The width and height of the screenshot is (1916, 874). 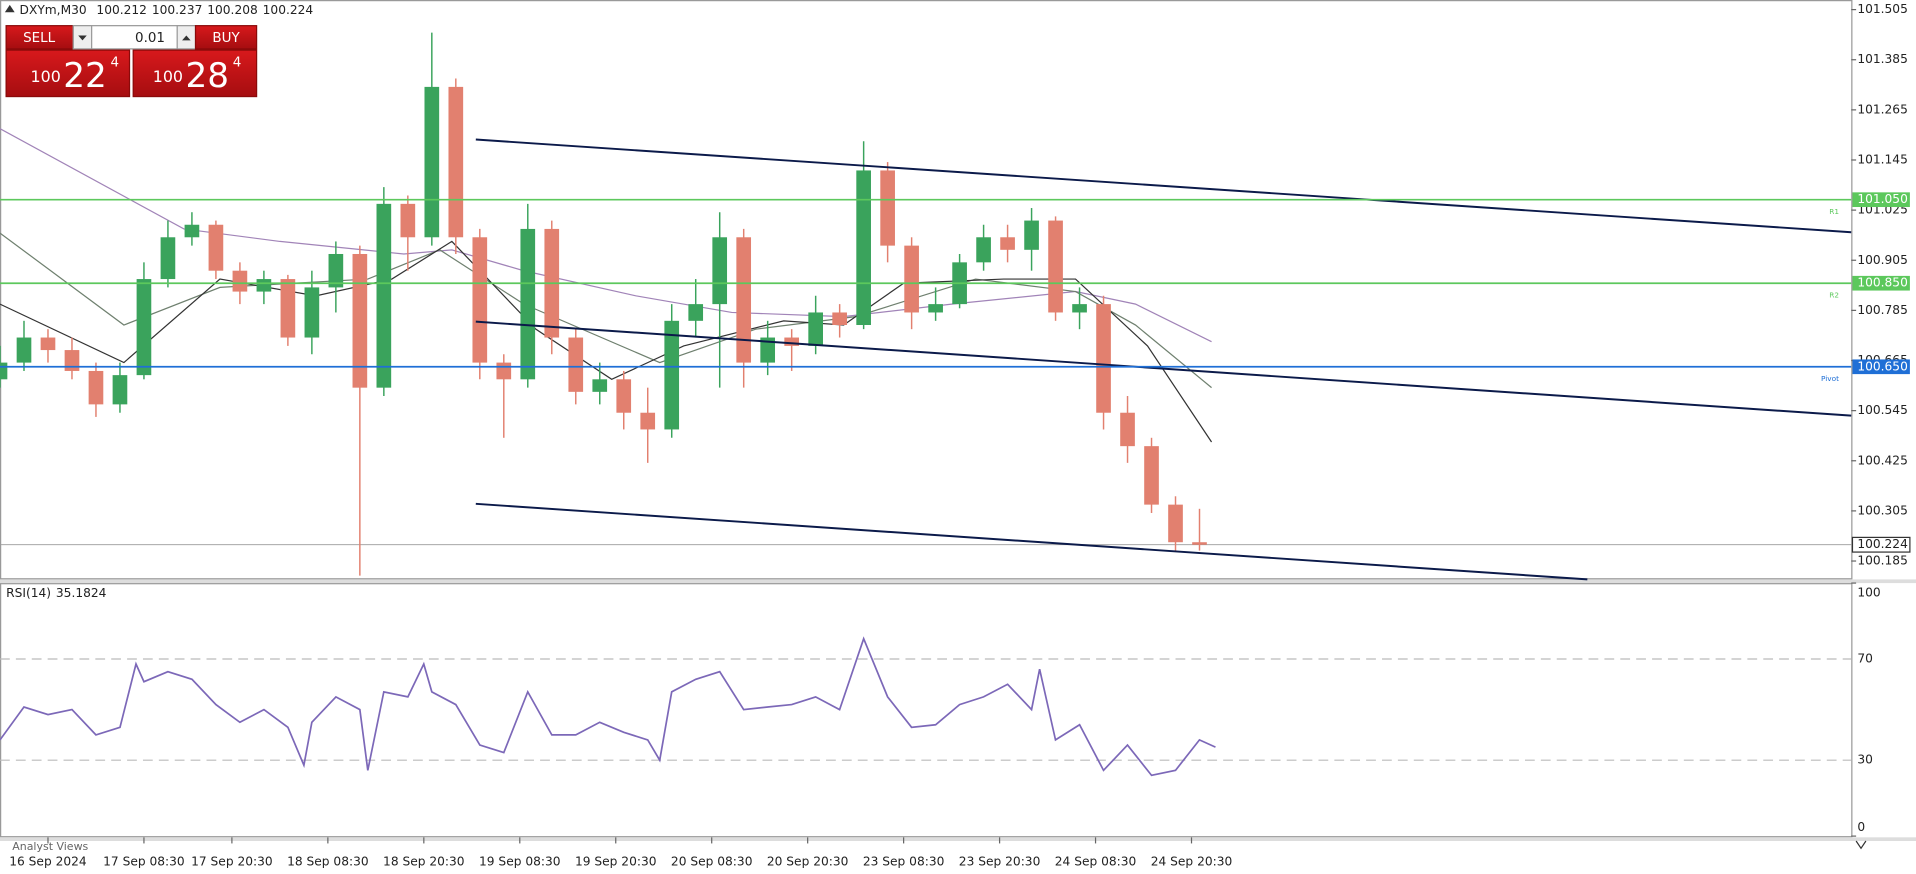 What do you see at coordinates (1882, 159) in the screenshot?
I see `y-tick-label: 101.145` at bounding box center [1882, 159].